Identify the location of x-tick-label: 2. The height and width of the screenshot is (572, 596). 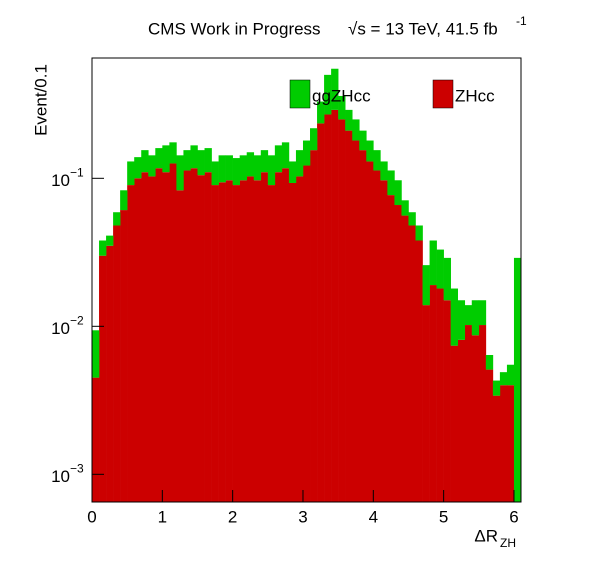
(232, 516).